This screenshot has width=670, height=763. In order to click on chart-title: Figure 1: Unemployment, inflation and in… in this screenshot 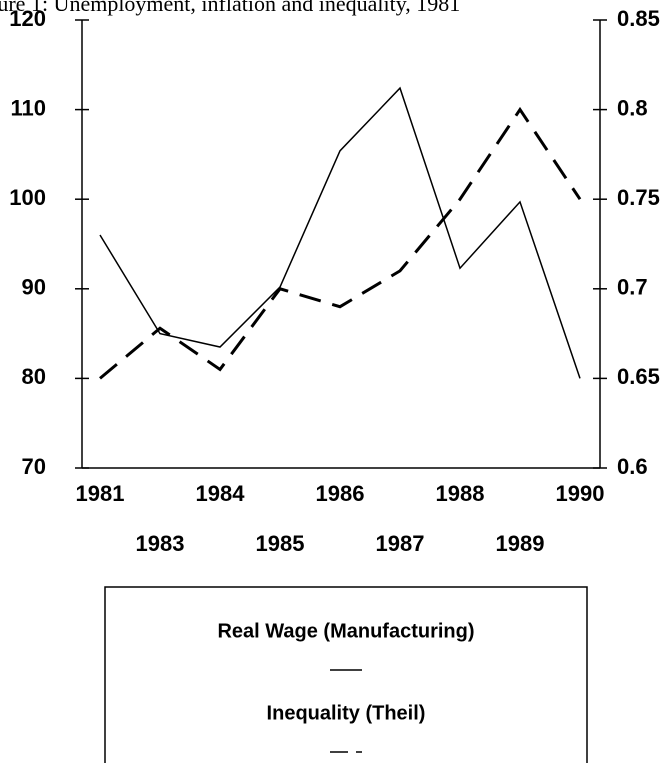, I will do `click(230, 8)`.